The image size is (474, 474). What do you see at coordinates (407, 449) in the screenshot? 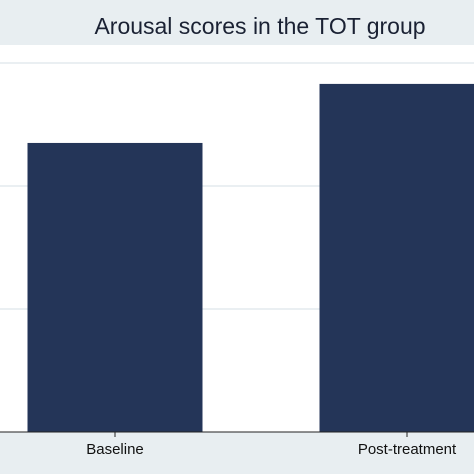
I see `x-tick-label-post-treatment: Post-treatment` at bounding box center [407, 449].